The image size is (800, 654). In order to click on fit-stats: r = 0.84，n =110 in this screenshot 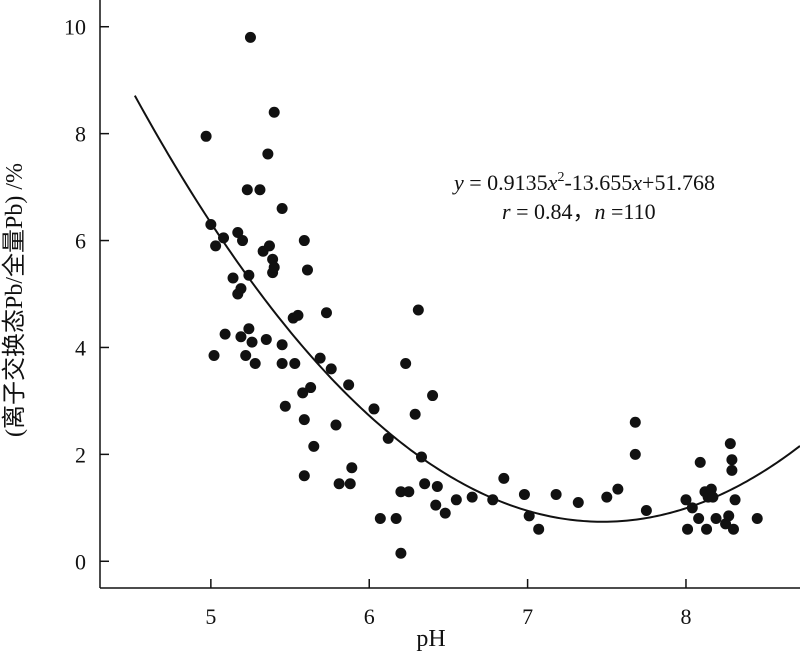, I will do `click(579, 211)`.